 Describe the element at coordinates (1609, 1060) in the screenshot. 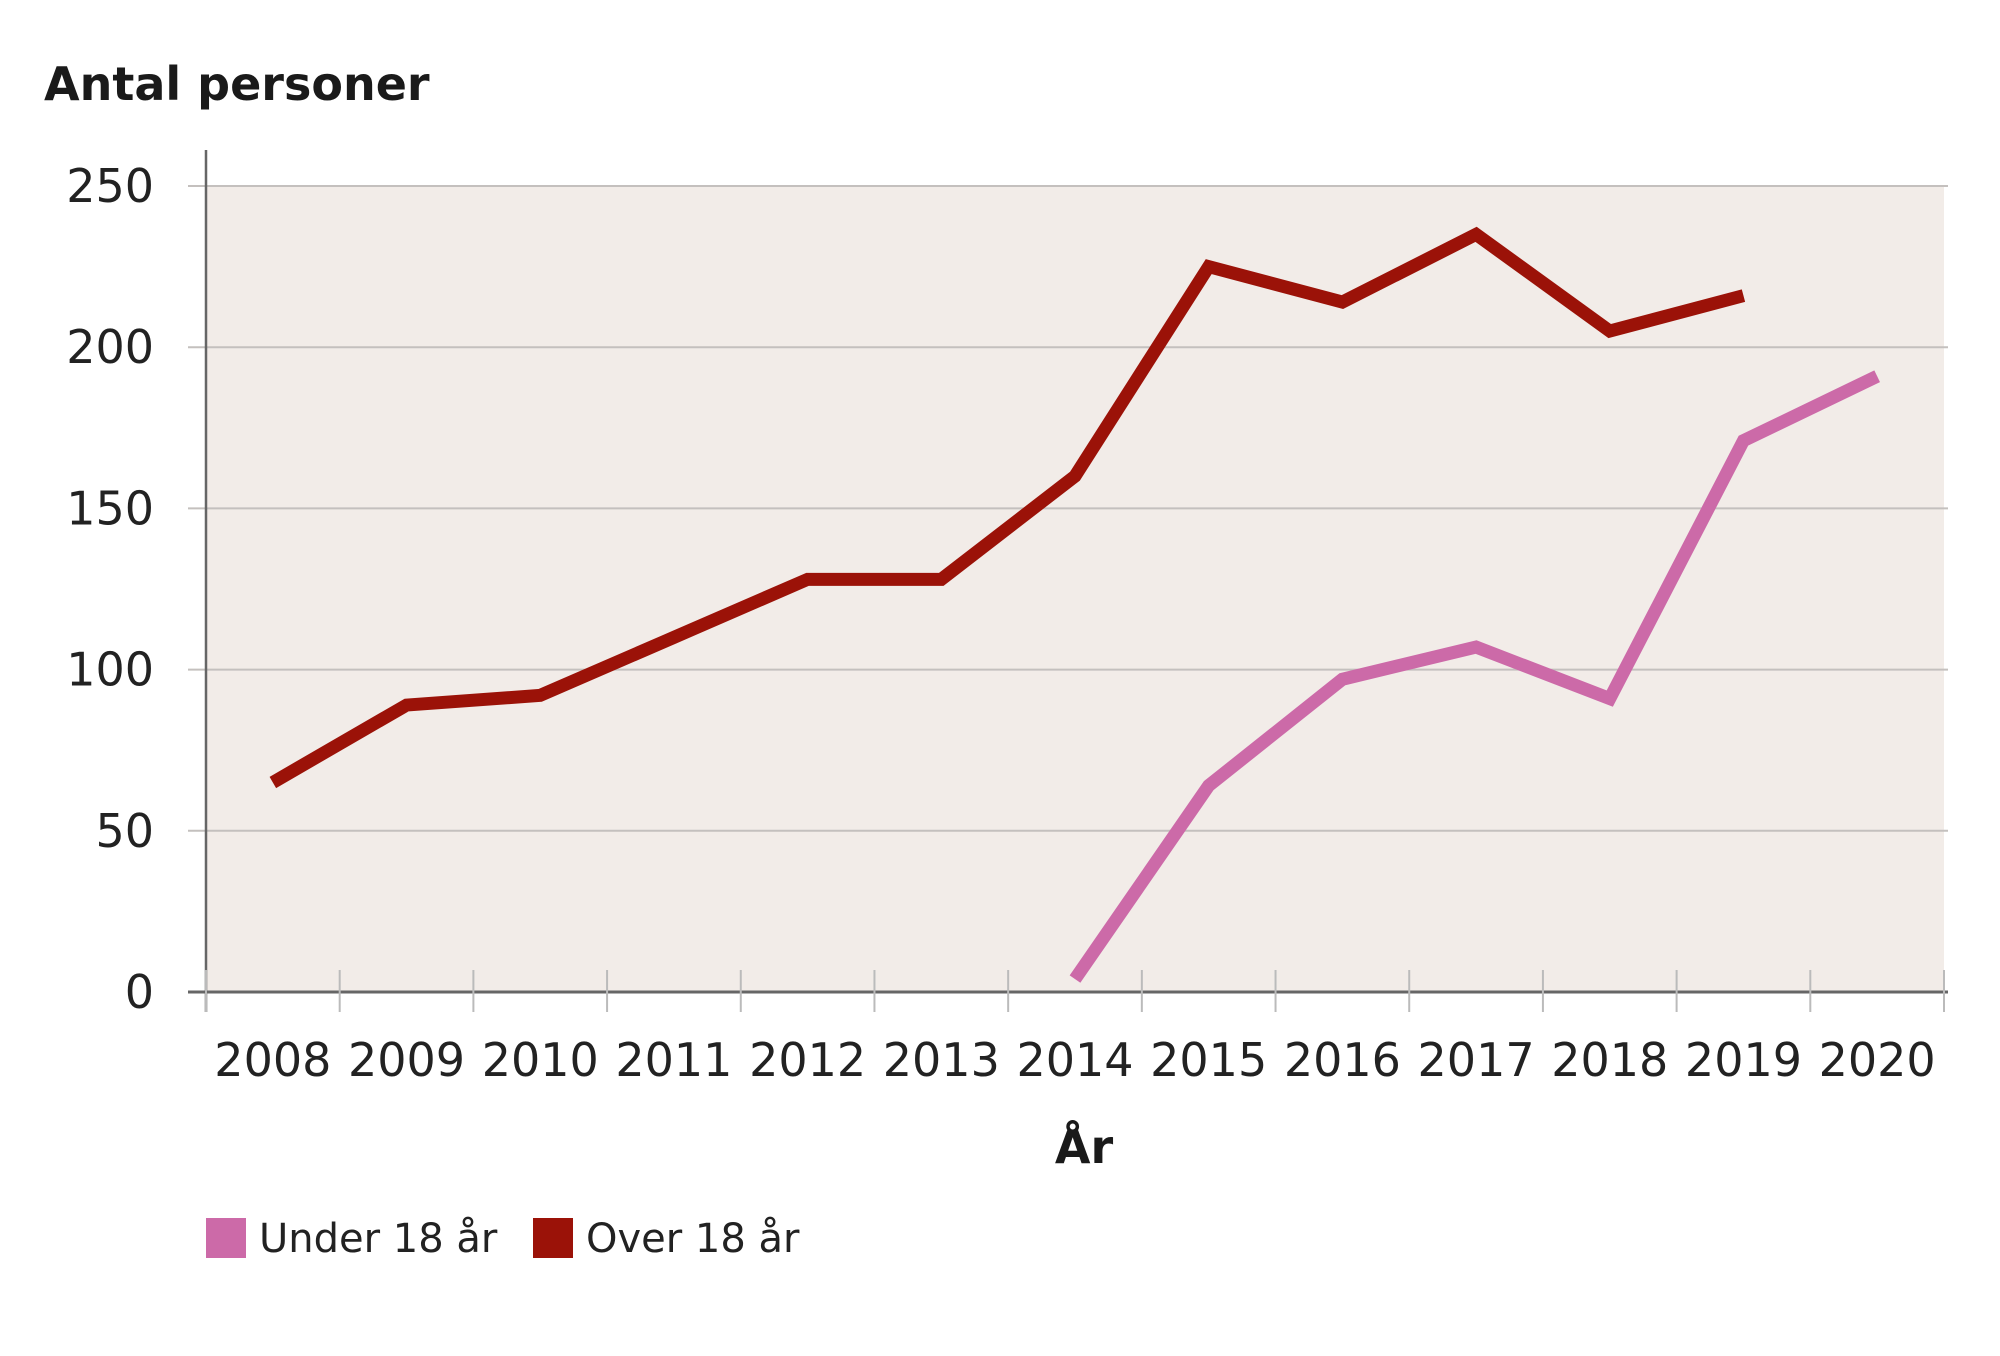

I see `x-tick-label: 2018` at that location.